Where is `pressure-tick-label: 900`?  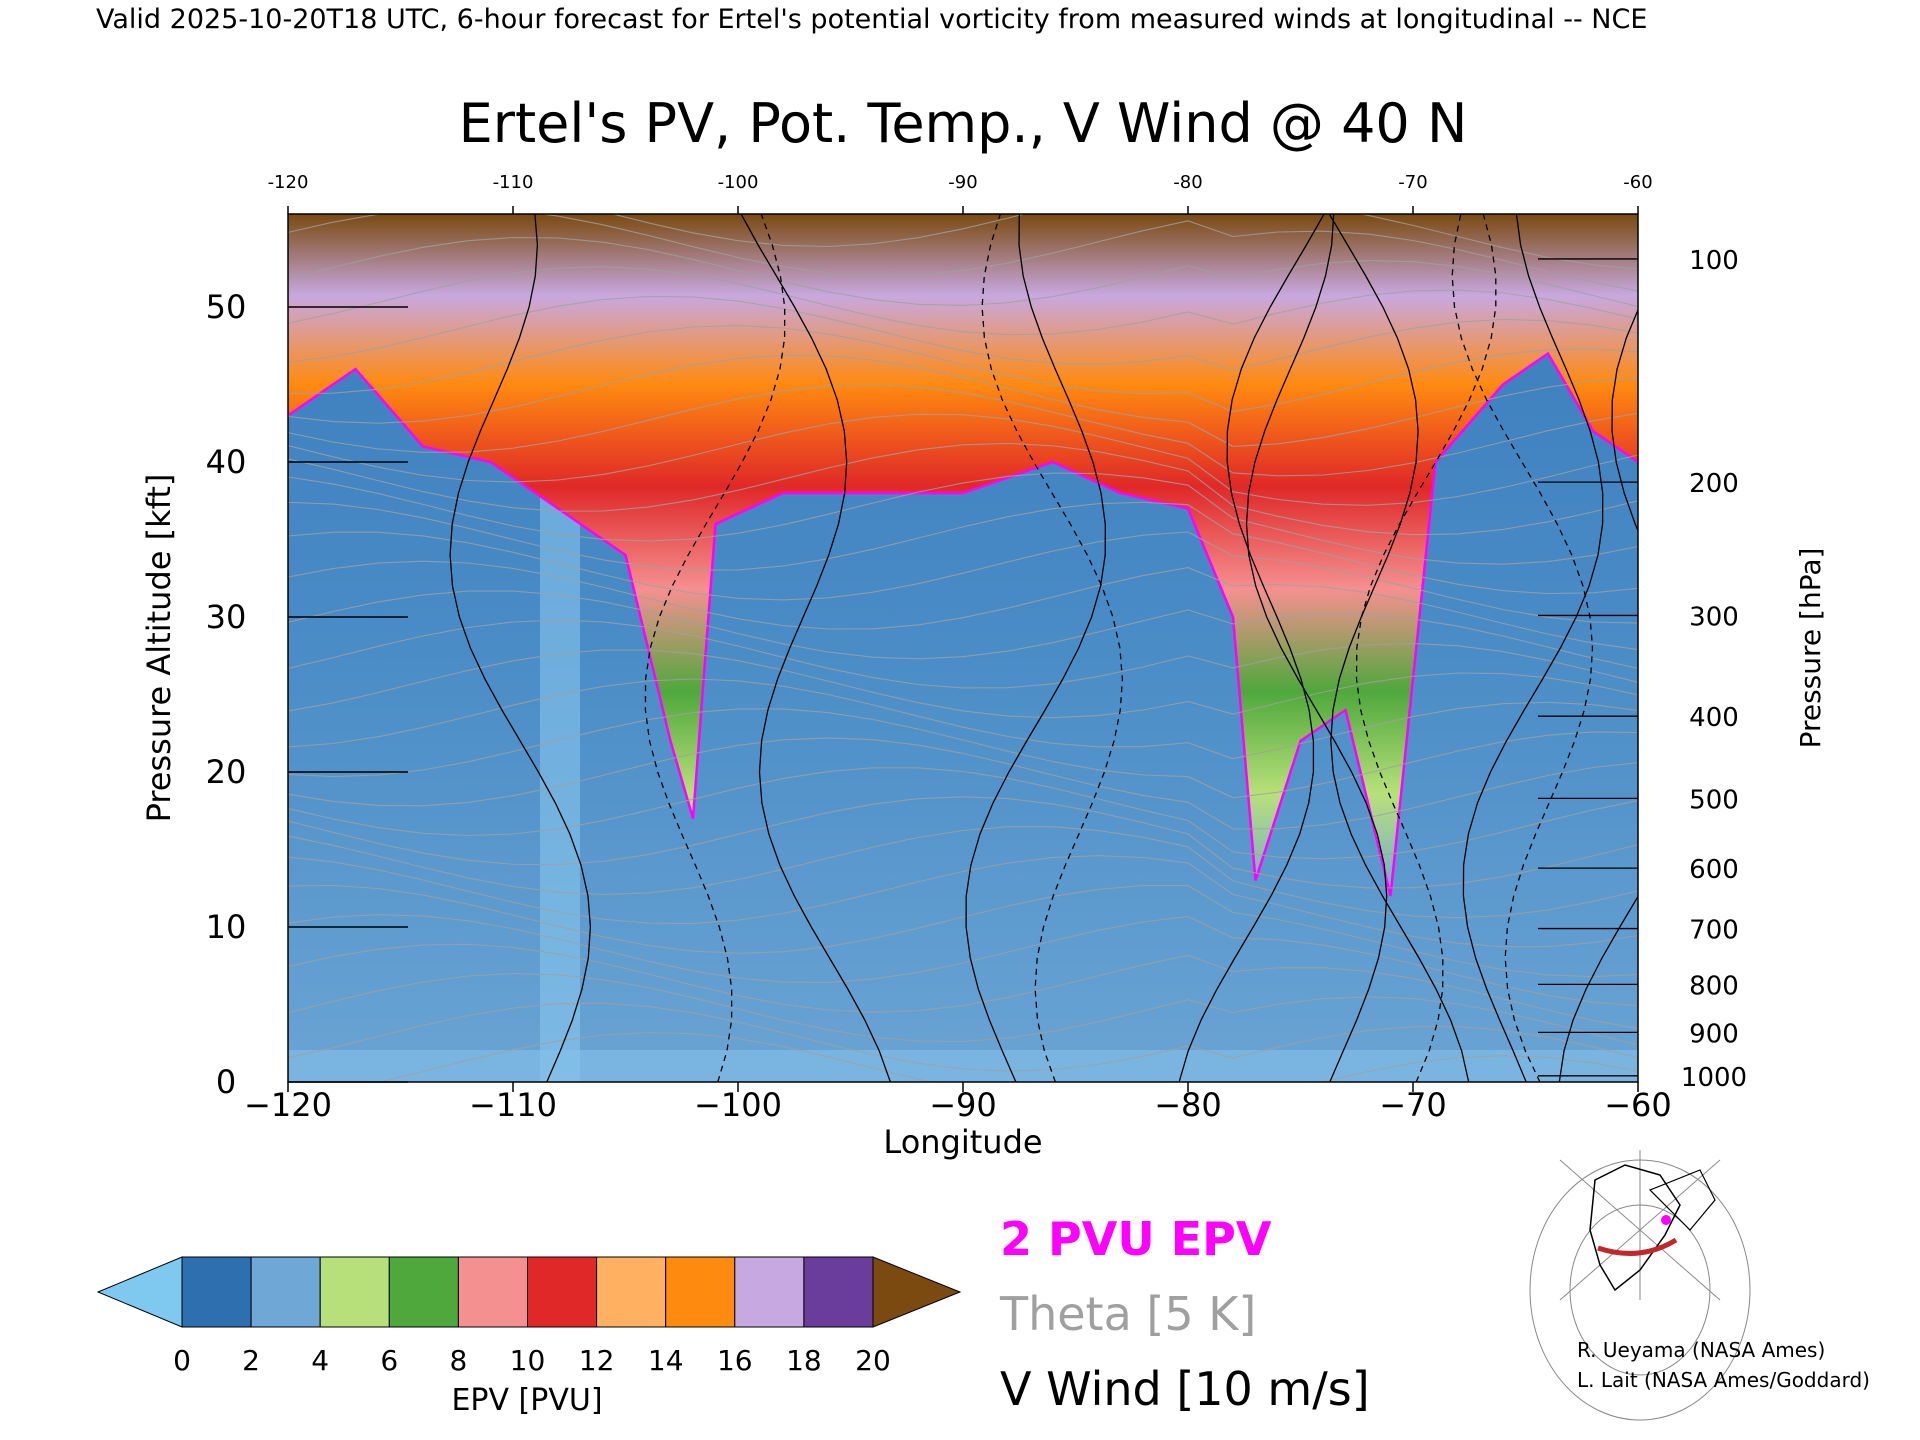
pressure-tick-label: 900 is located at coordinates (1714, 1034).